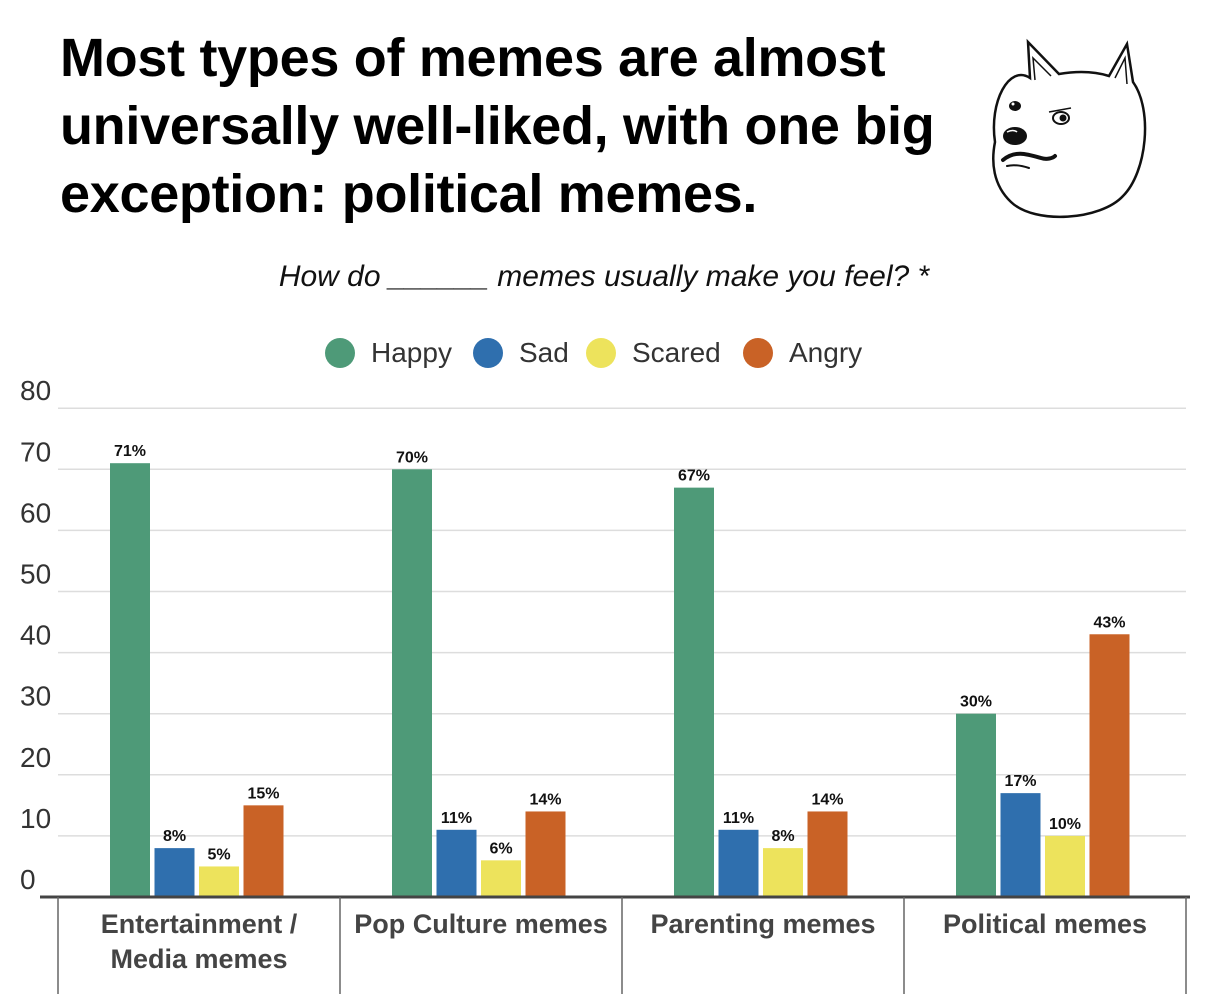  What do you see at coordinates (28, 879) in the screenshot?
I see `y-tick-label: 0` at bounding box center [28, 879].